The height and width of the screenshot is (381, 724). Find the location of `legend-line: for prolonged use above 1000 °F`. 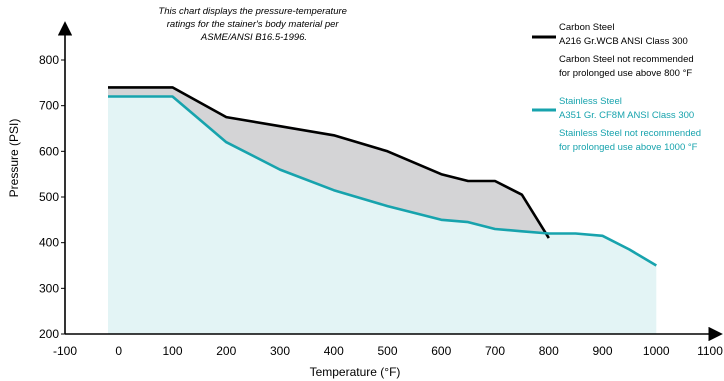

legend-line: for prolonged use above 1000 °F is located at coordinates (628, 147).